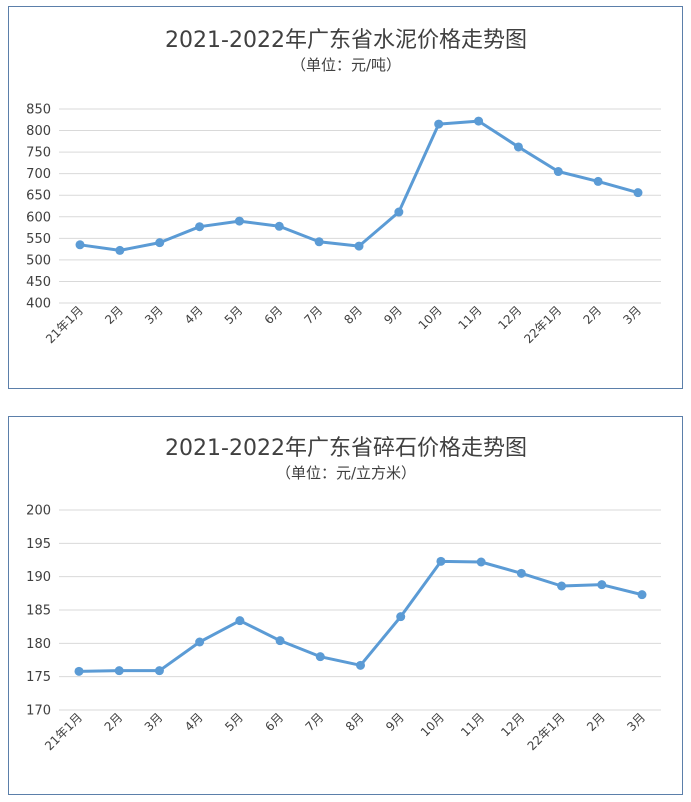  What do you see at coordinates (38, 577) in the screenshot?
I see `y-tick-label: 190` at bounding box center [38, 577].